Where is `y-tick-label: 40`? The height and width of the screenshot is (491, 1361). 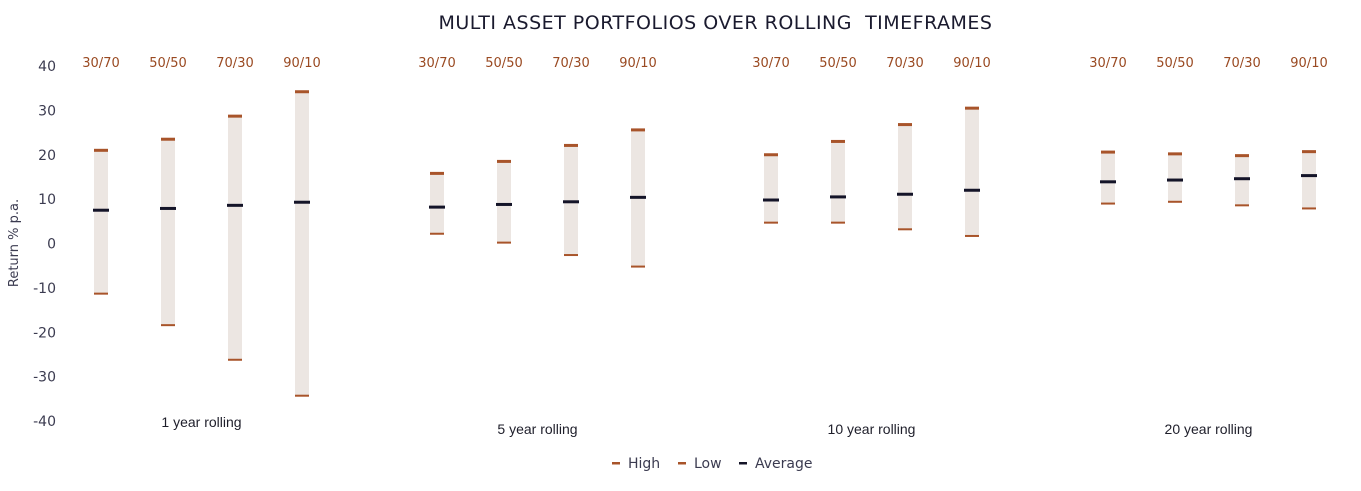
y-tick-label: 40 is located at coordinates (47, 67).